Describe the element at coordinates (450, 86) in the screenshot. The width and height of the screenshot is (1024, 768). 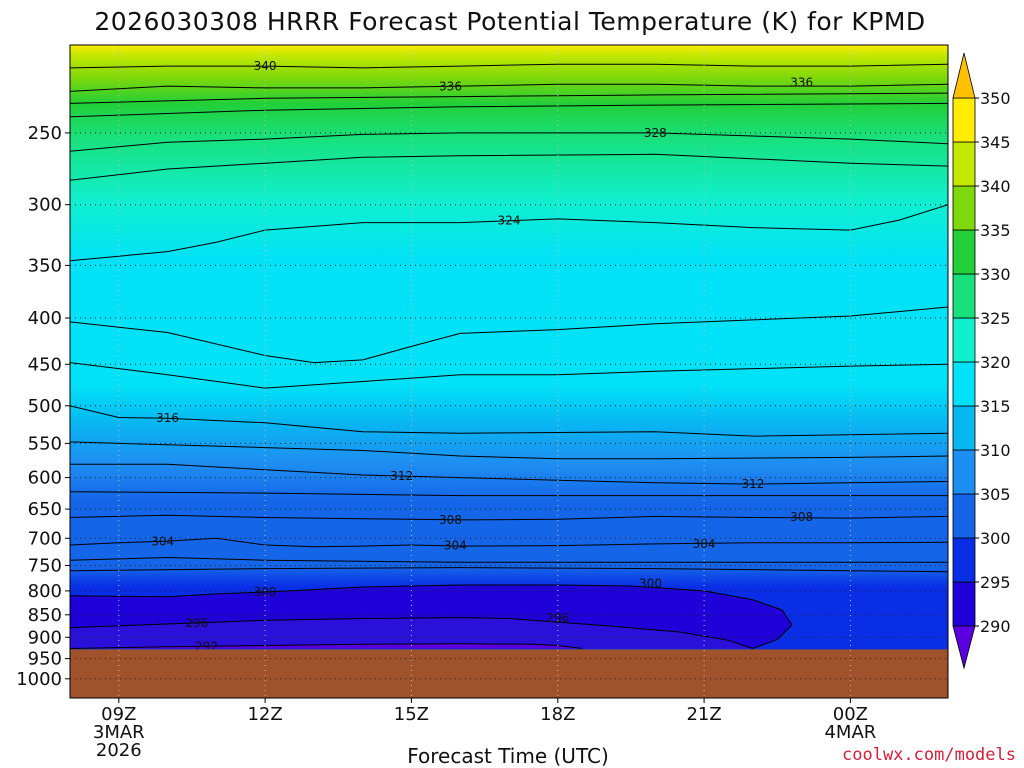
I see `contour-label-336: 336` at that location.